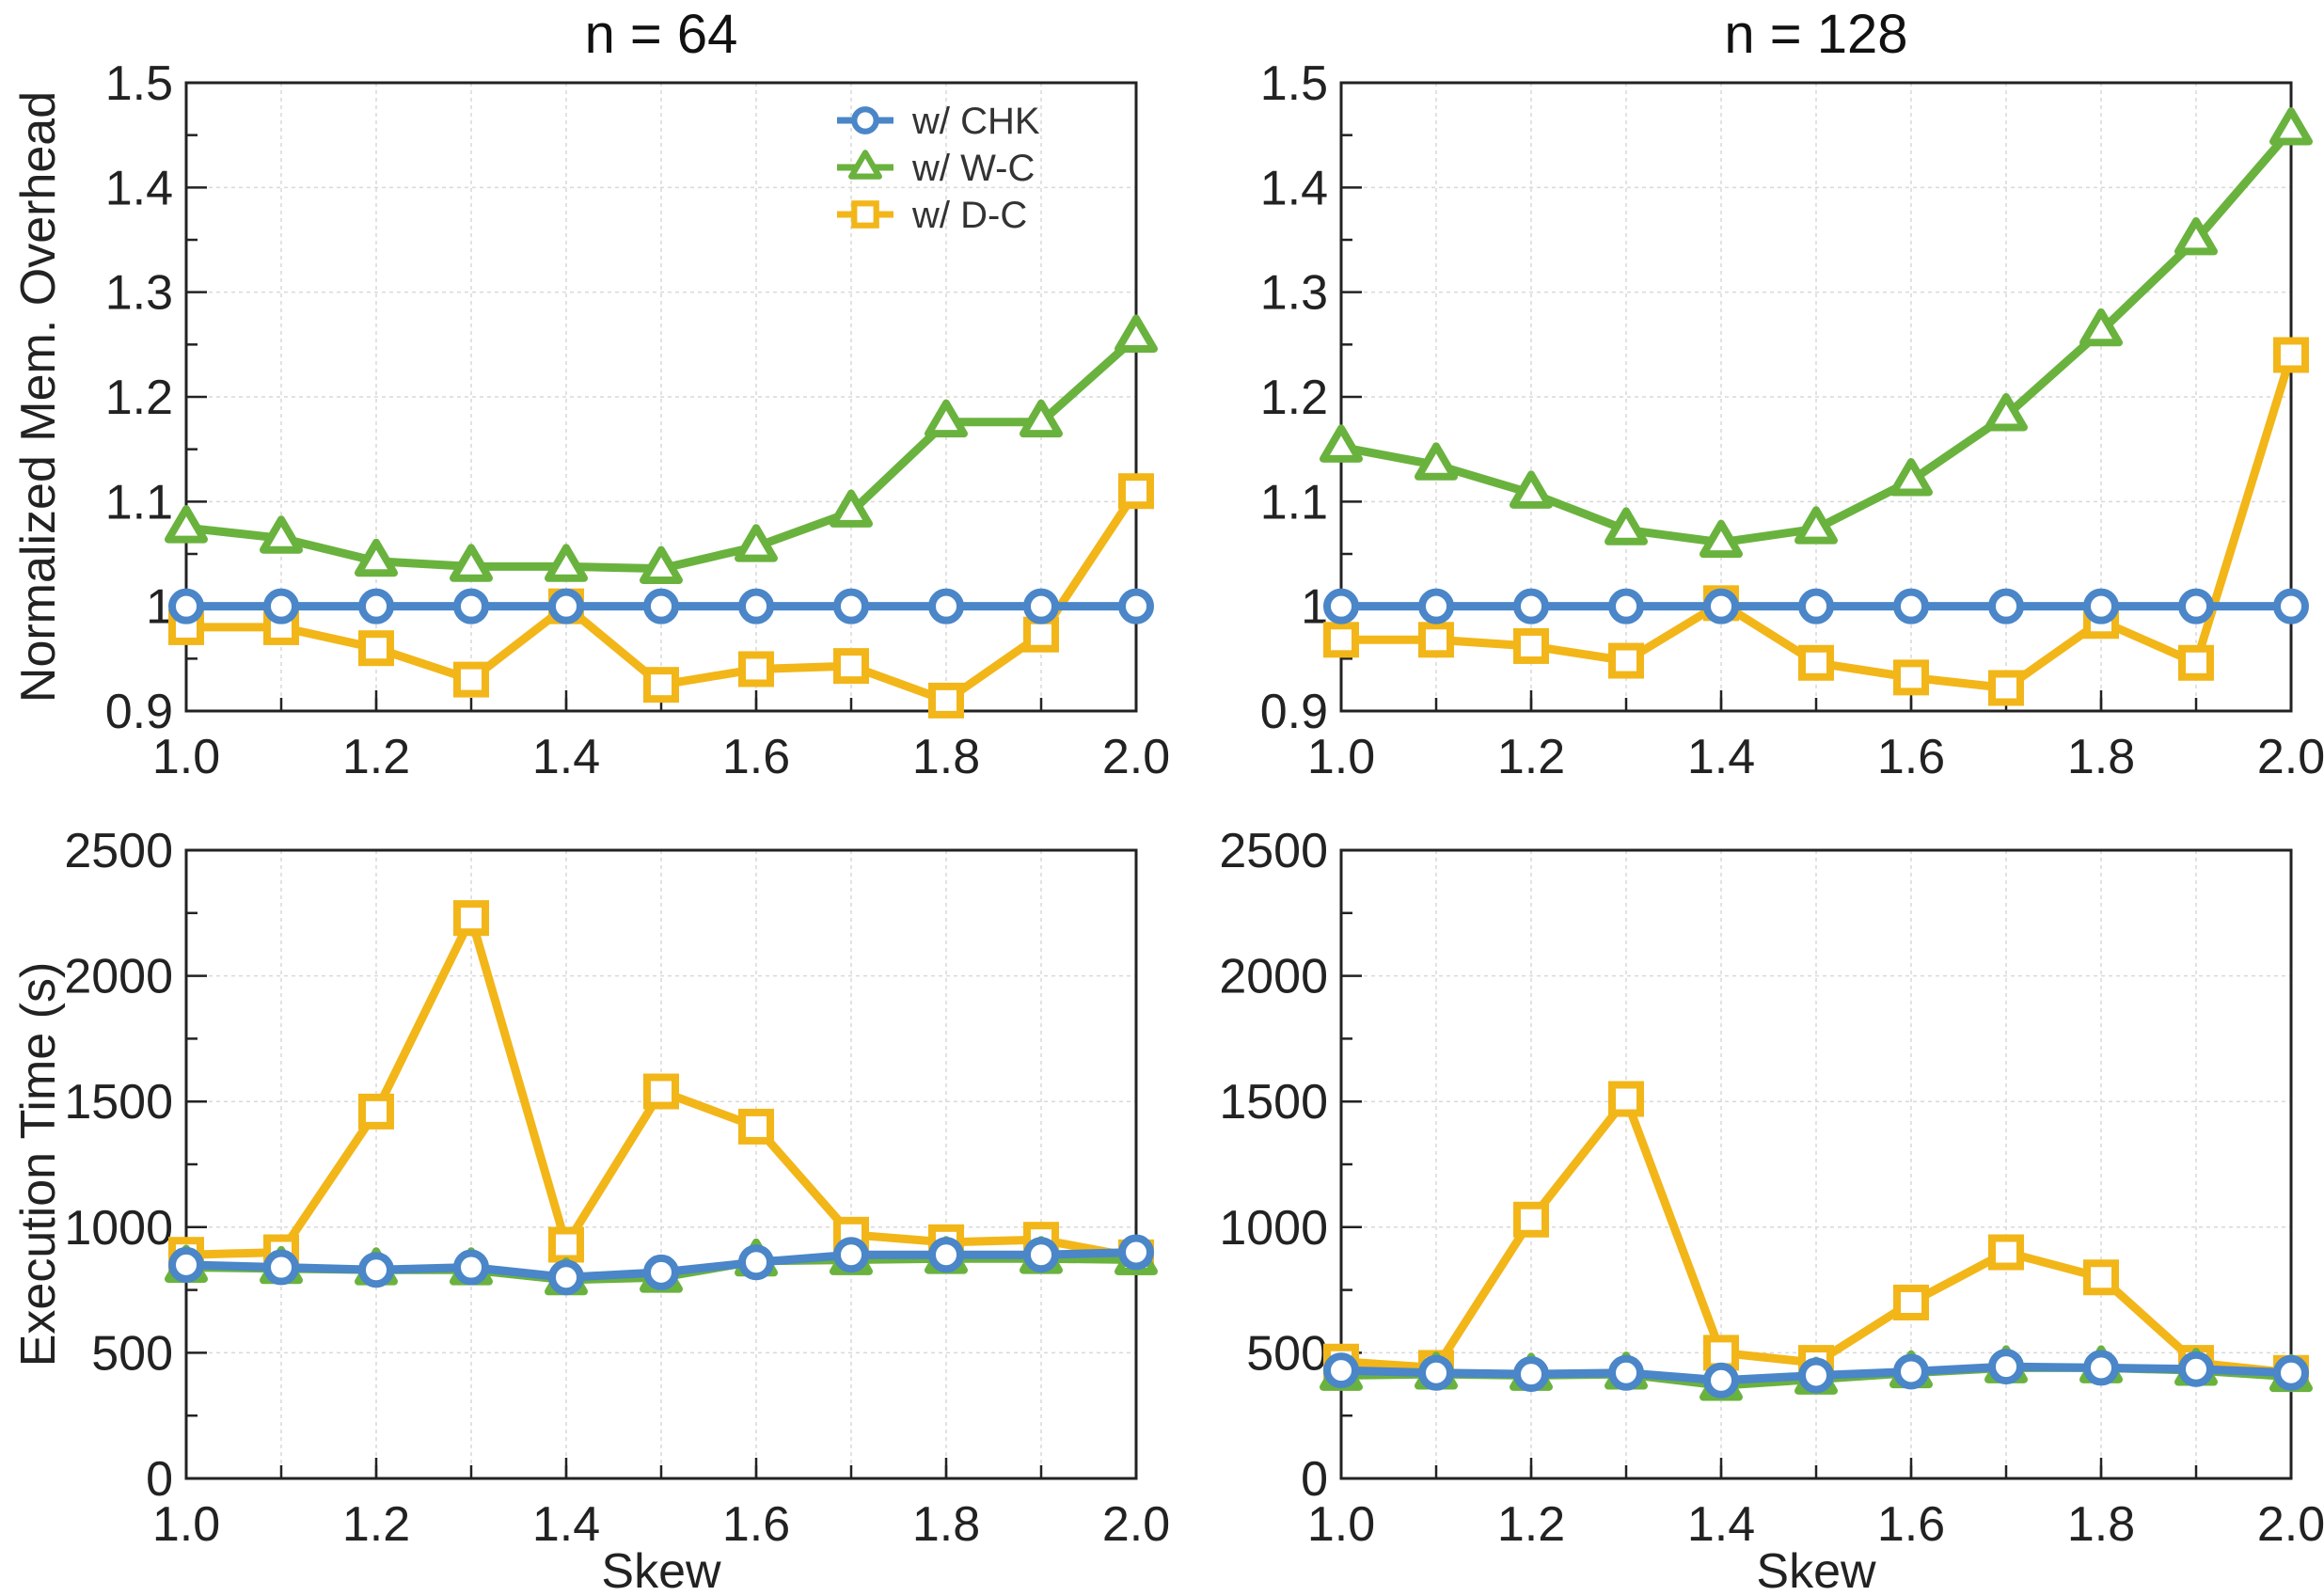  I want to click on y-tick-label: 2500, so click(118, 851).